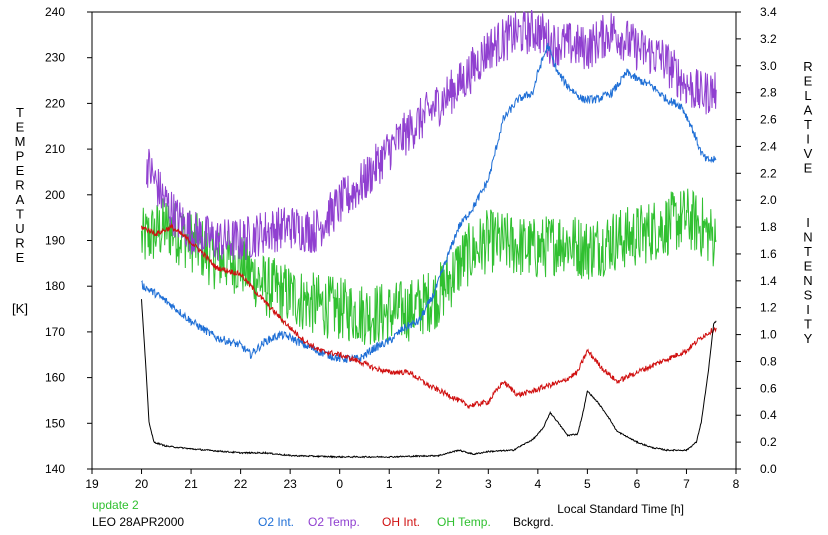 This screenshot has height=535, width=828. I want to click on y-right-tick-label: 2.2, so click(768, 173).